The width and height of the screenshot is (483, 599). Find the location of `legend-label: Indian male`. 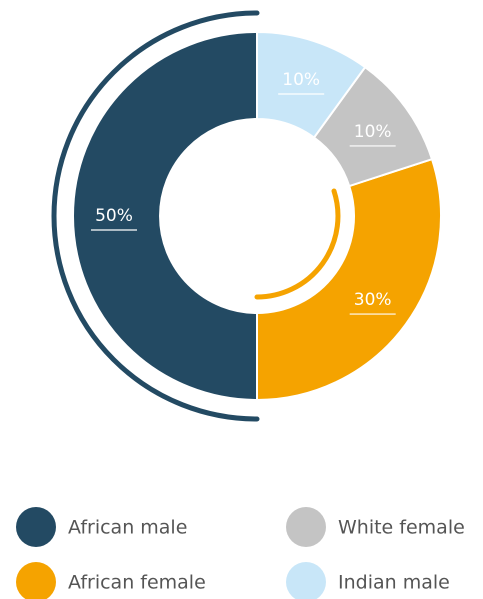

legend-label: Indian male is located at coordinates (394, 583).